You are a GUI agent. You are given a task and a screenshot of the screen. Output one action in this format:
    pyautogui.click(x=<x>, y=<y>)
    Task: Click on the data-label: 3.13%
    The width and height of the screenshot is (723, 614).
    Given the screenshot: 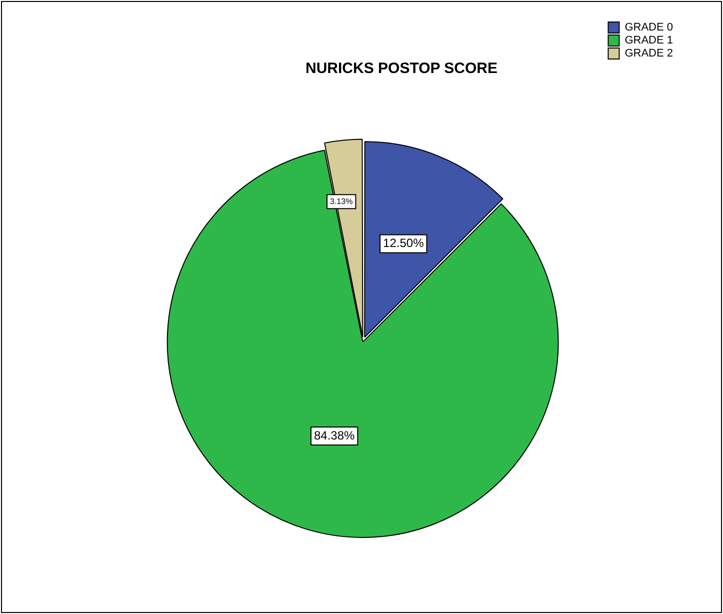 What is the action you would take?
    pyautogui.click(x=341, y=201)
    